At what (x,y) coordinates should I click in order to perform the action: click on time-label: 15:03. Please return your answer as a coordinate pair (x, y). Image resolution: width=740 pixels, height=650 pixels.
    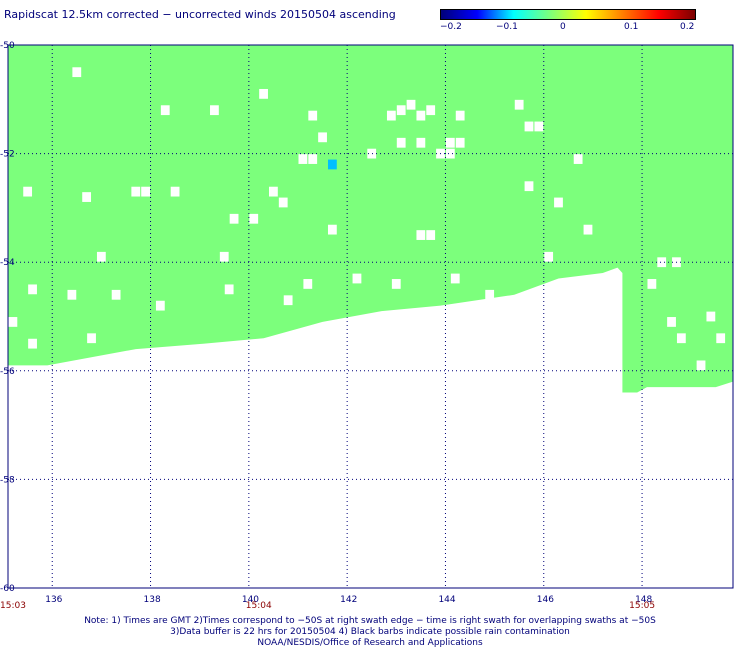
    Looking at the image, I should click on (13, 606).